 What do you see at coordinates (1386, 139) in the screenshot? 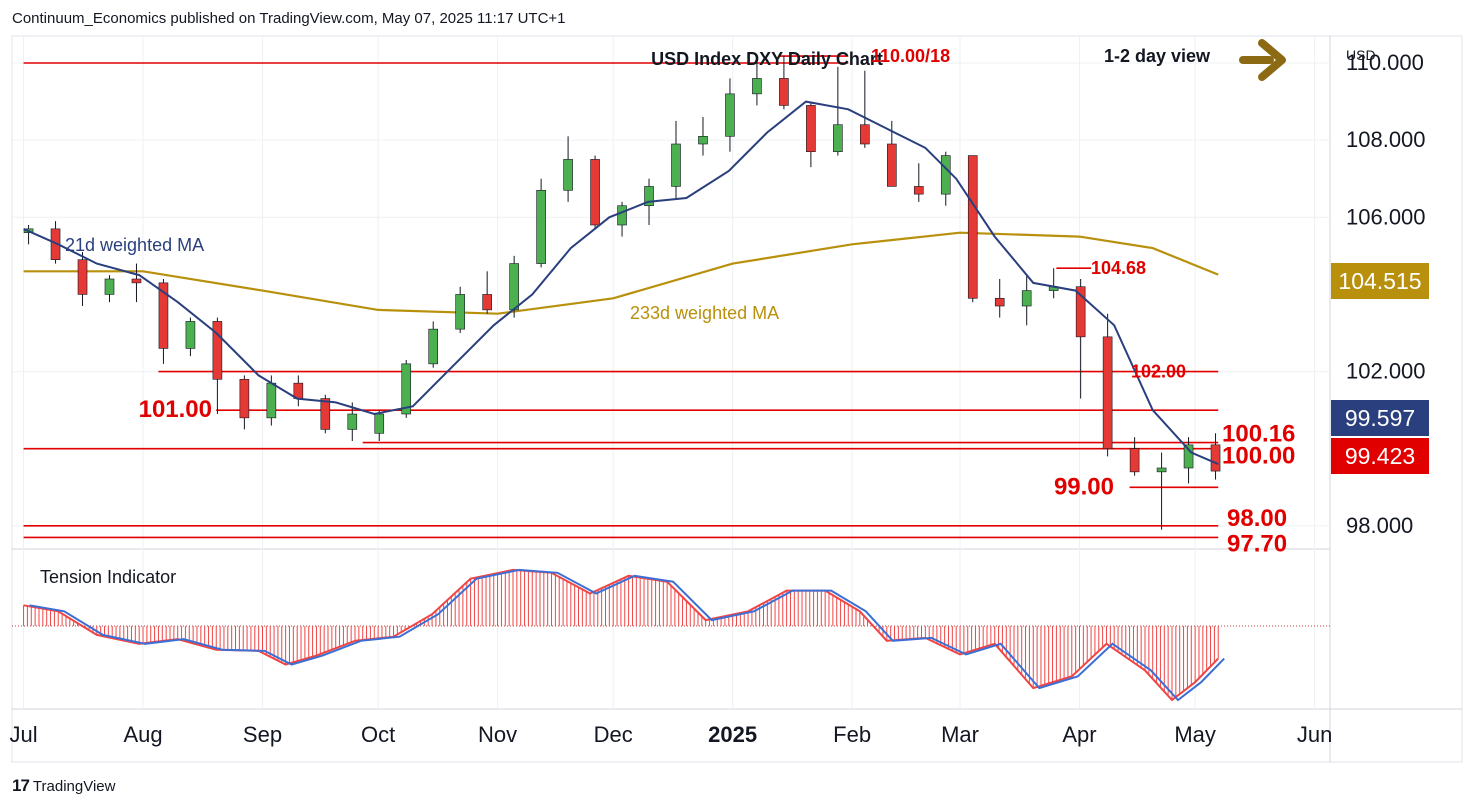
I see `y-tick-label: 108.000` at bounding box center [1386, 139].